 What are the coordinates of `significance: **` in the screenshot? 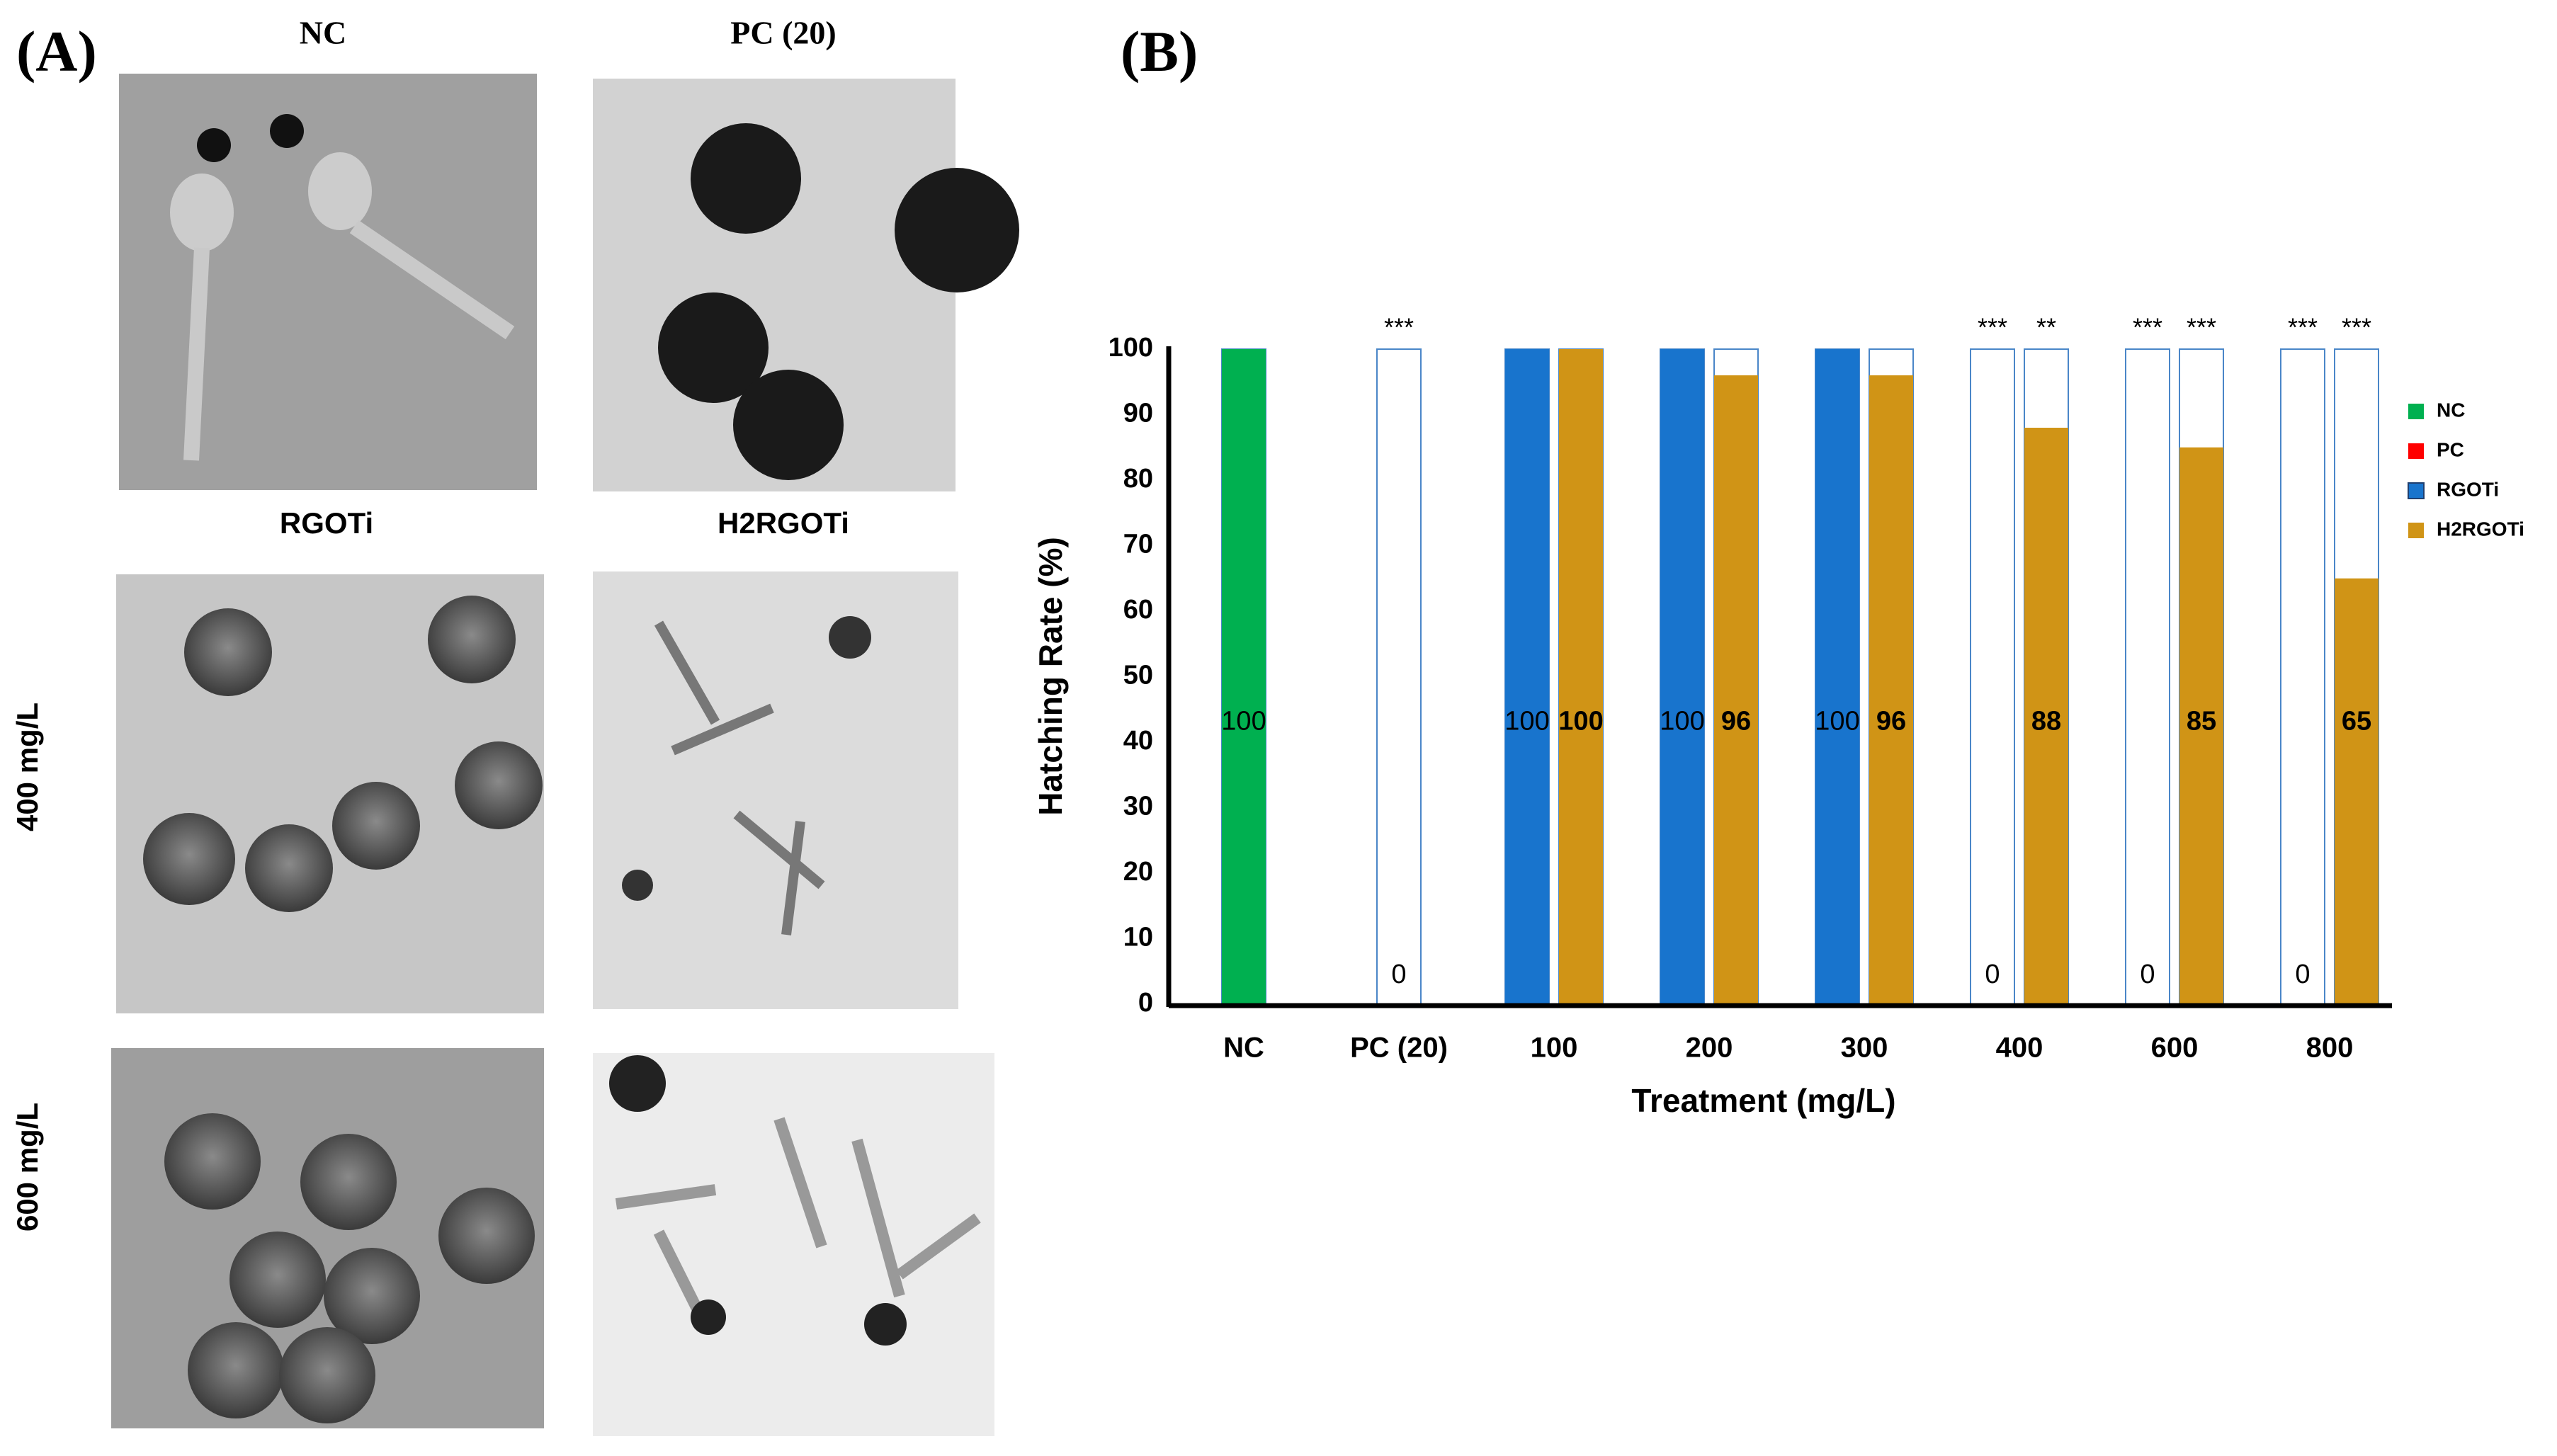 It's located at (2046, 328).